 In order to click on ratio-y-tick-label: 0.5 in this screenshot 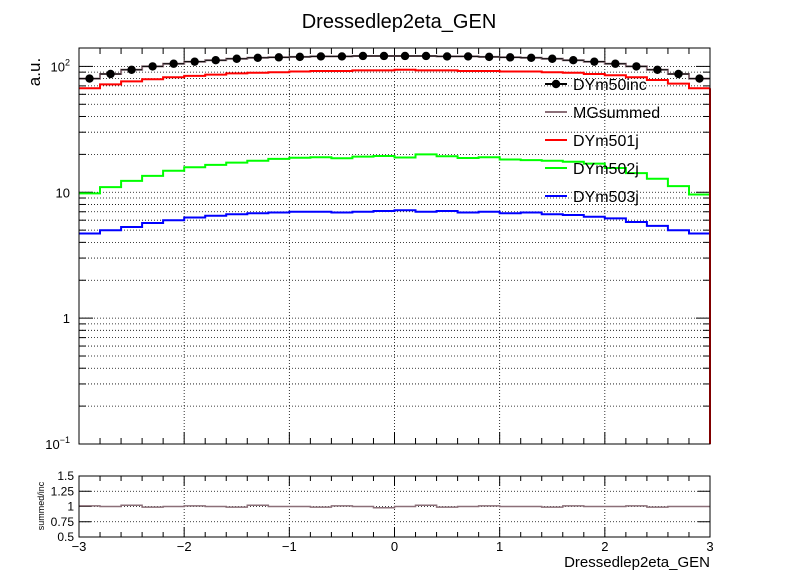, I will do `click(65, 537)`.